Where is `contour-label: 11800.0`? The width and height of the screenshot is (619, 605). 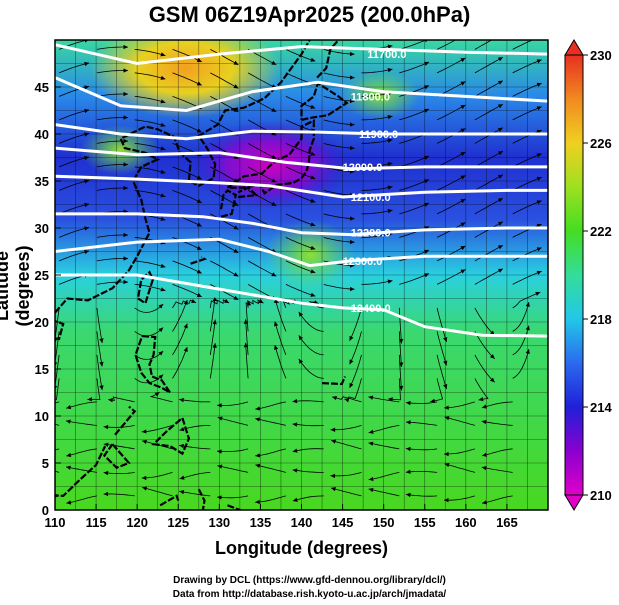
contour-label: 11800.0 is located at coordinates (370, 97).